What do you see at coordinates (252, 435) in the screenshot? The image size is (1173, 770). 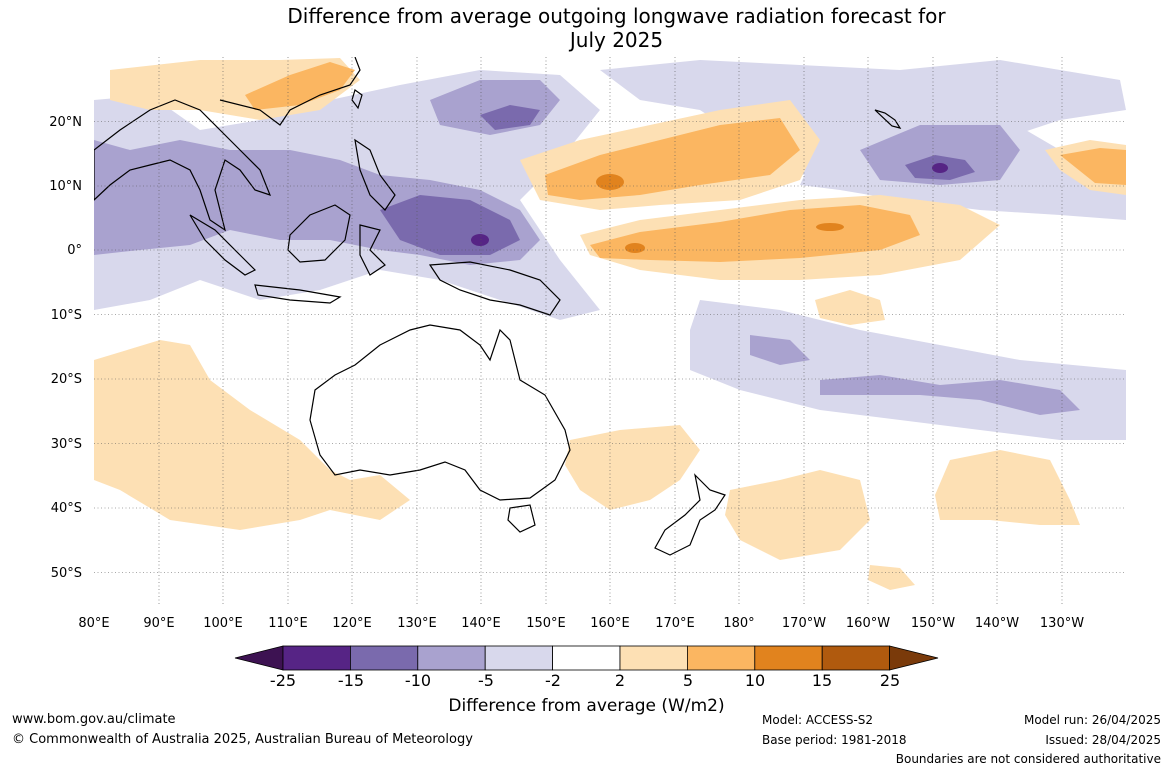 I see `anomaly-light-orange-indian-ocean` at bounding box center [252, 435].